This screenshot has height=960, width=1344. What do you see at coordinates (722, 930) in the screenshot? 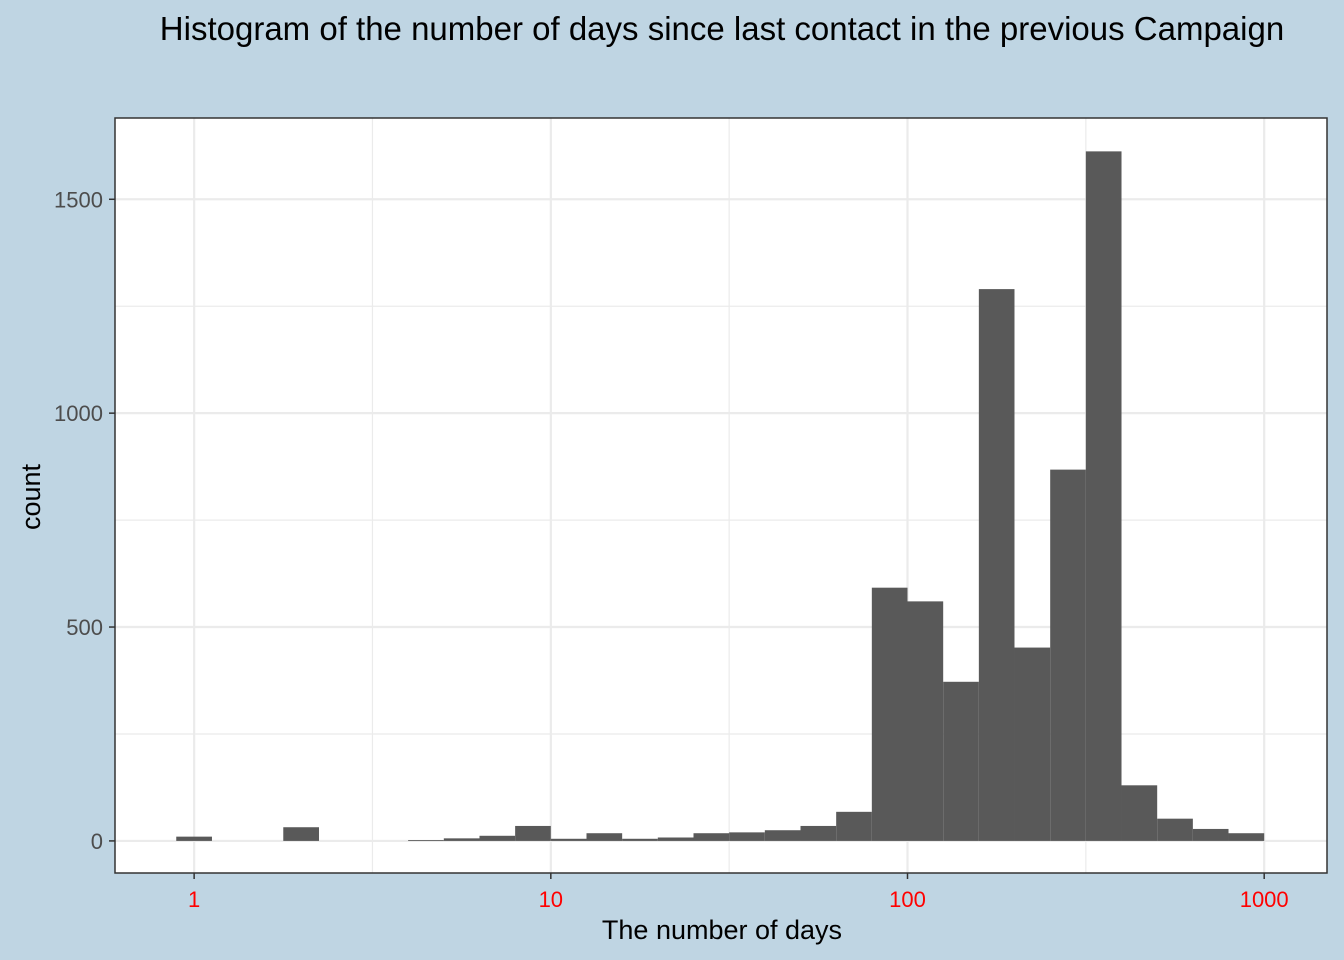
I see `x-axis-label: The number of days` at bounding box center [722, 930].